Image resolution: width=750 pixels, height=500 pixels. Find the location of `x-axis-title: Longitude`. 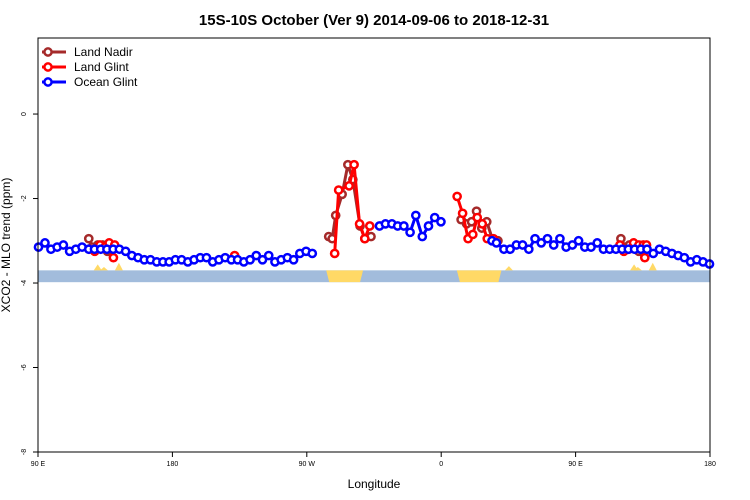

x-axis-title: Longitude is located at coordinates (374, 484).